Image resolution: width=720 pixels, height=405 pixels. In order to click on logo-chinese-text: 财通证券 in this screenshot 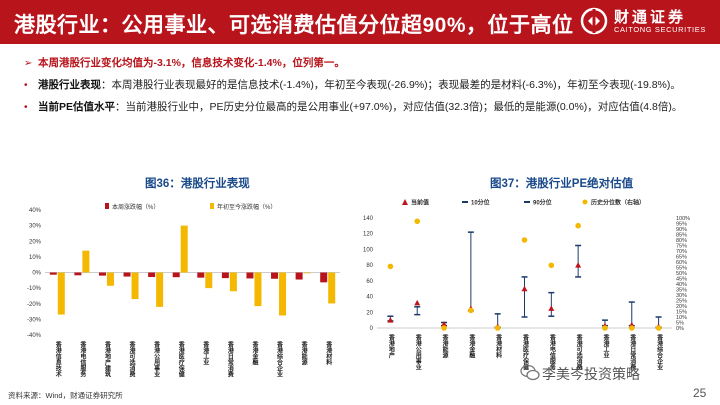, I will do `click(650, 17)`.